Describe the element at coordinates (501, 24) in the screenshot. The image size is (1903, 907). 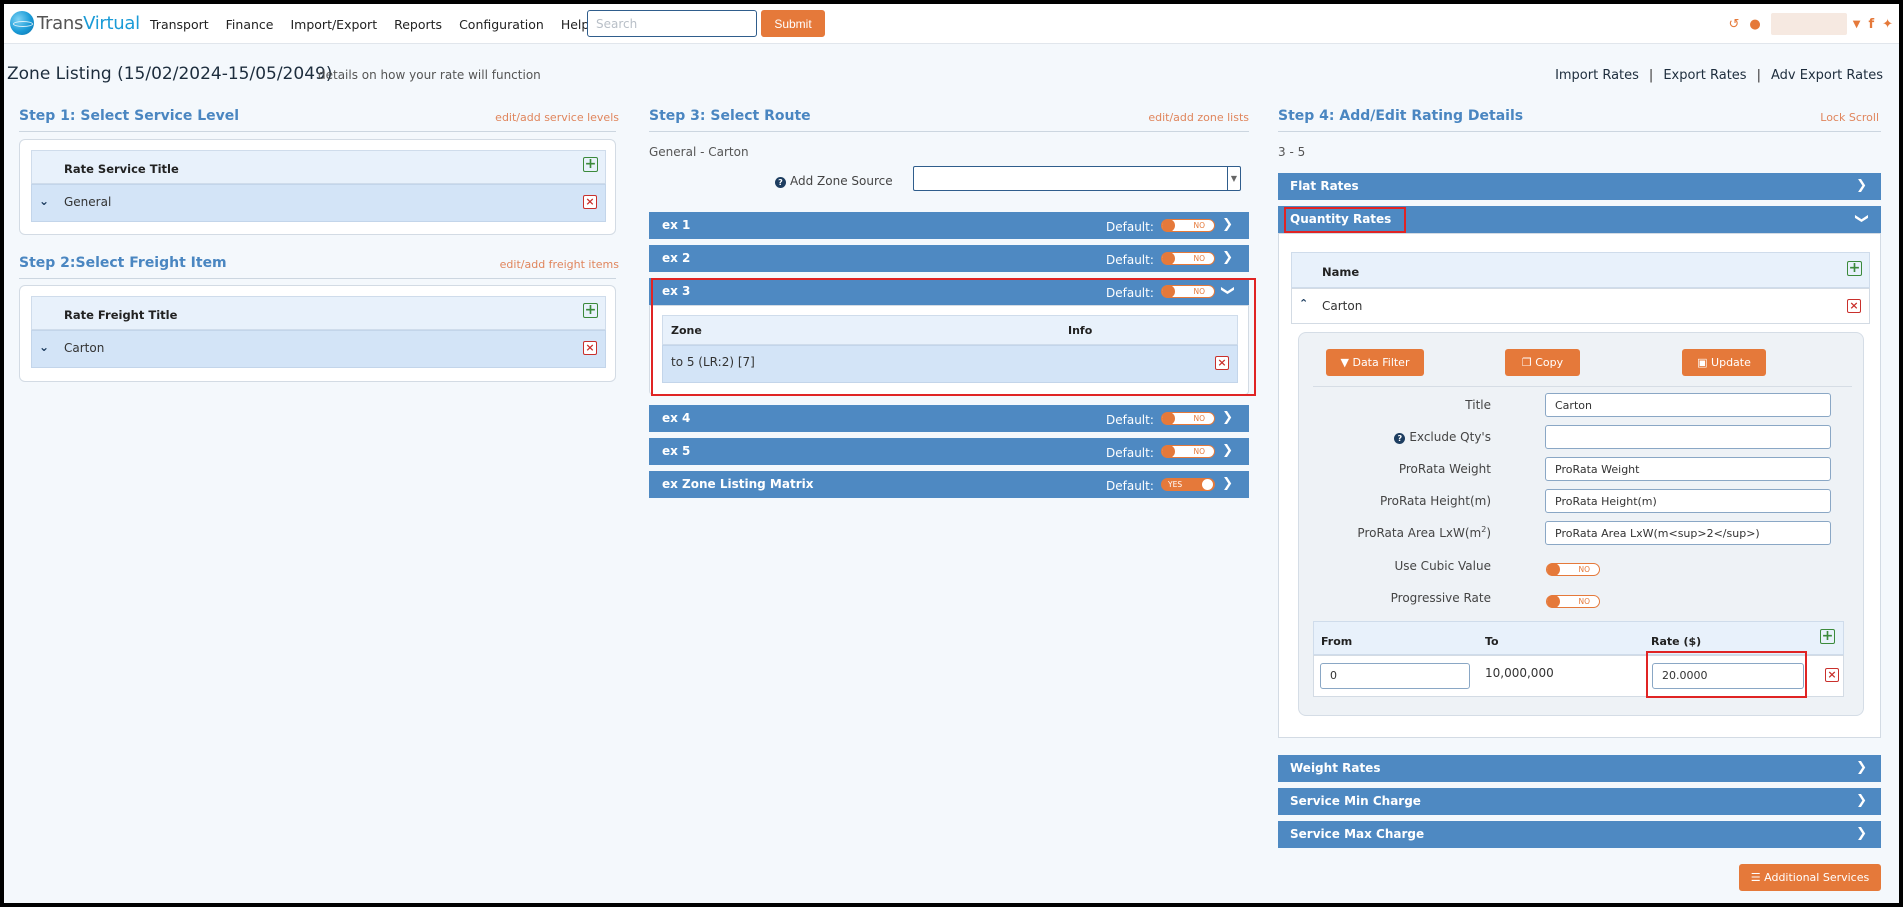
I see `nav-configuration: Configuration` at that location.